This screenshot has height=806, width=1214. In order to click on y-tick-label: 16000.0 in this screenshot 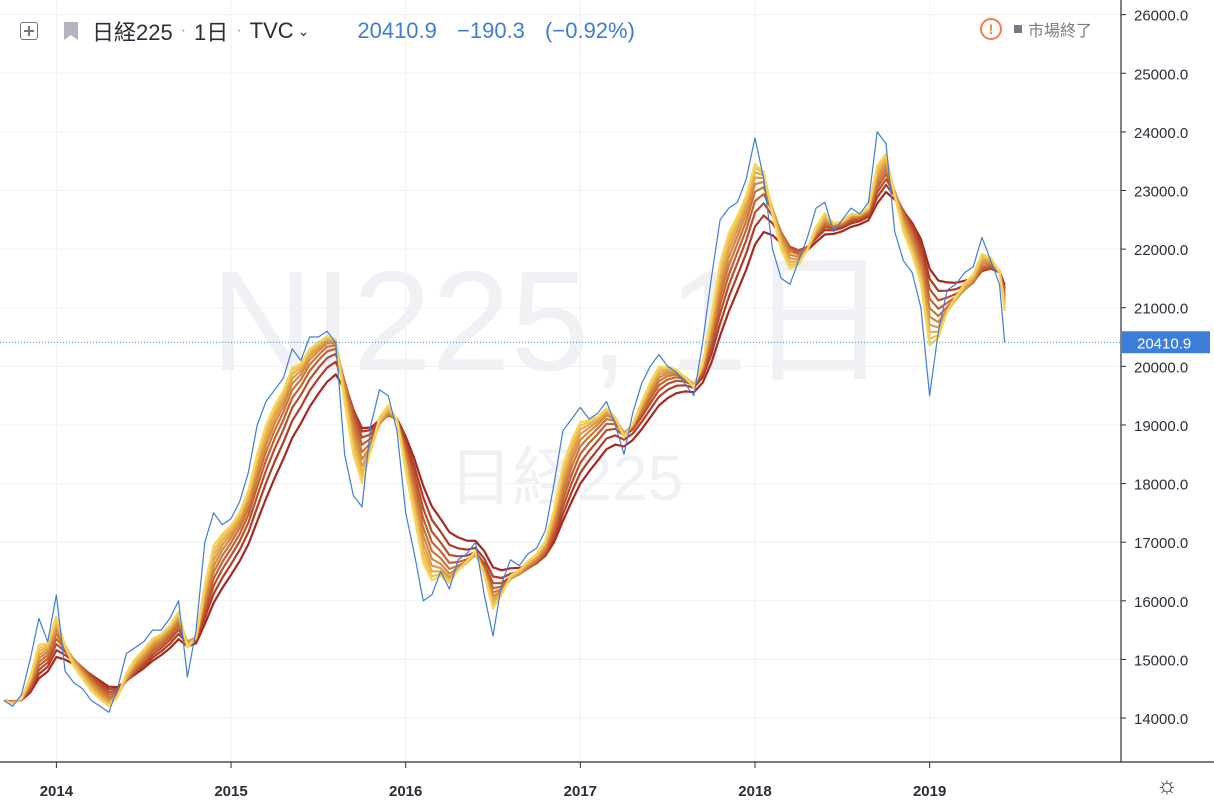, I will do `click(1161, 602)`.